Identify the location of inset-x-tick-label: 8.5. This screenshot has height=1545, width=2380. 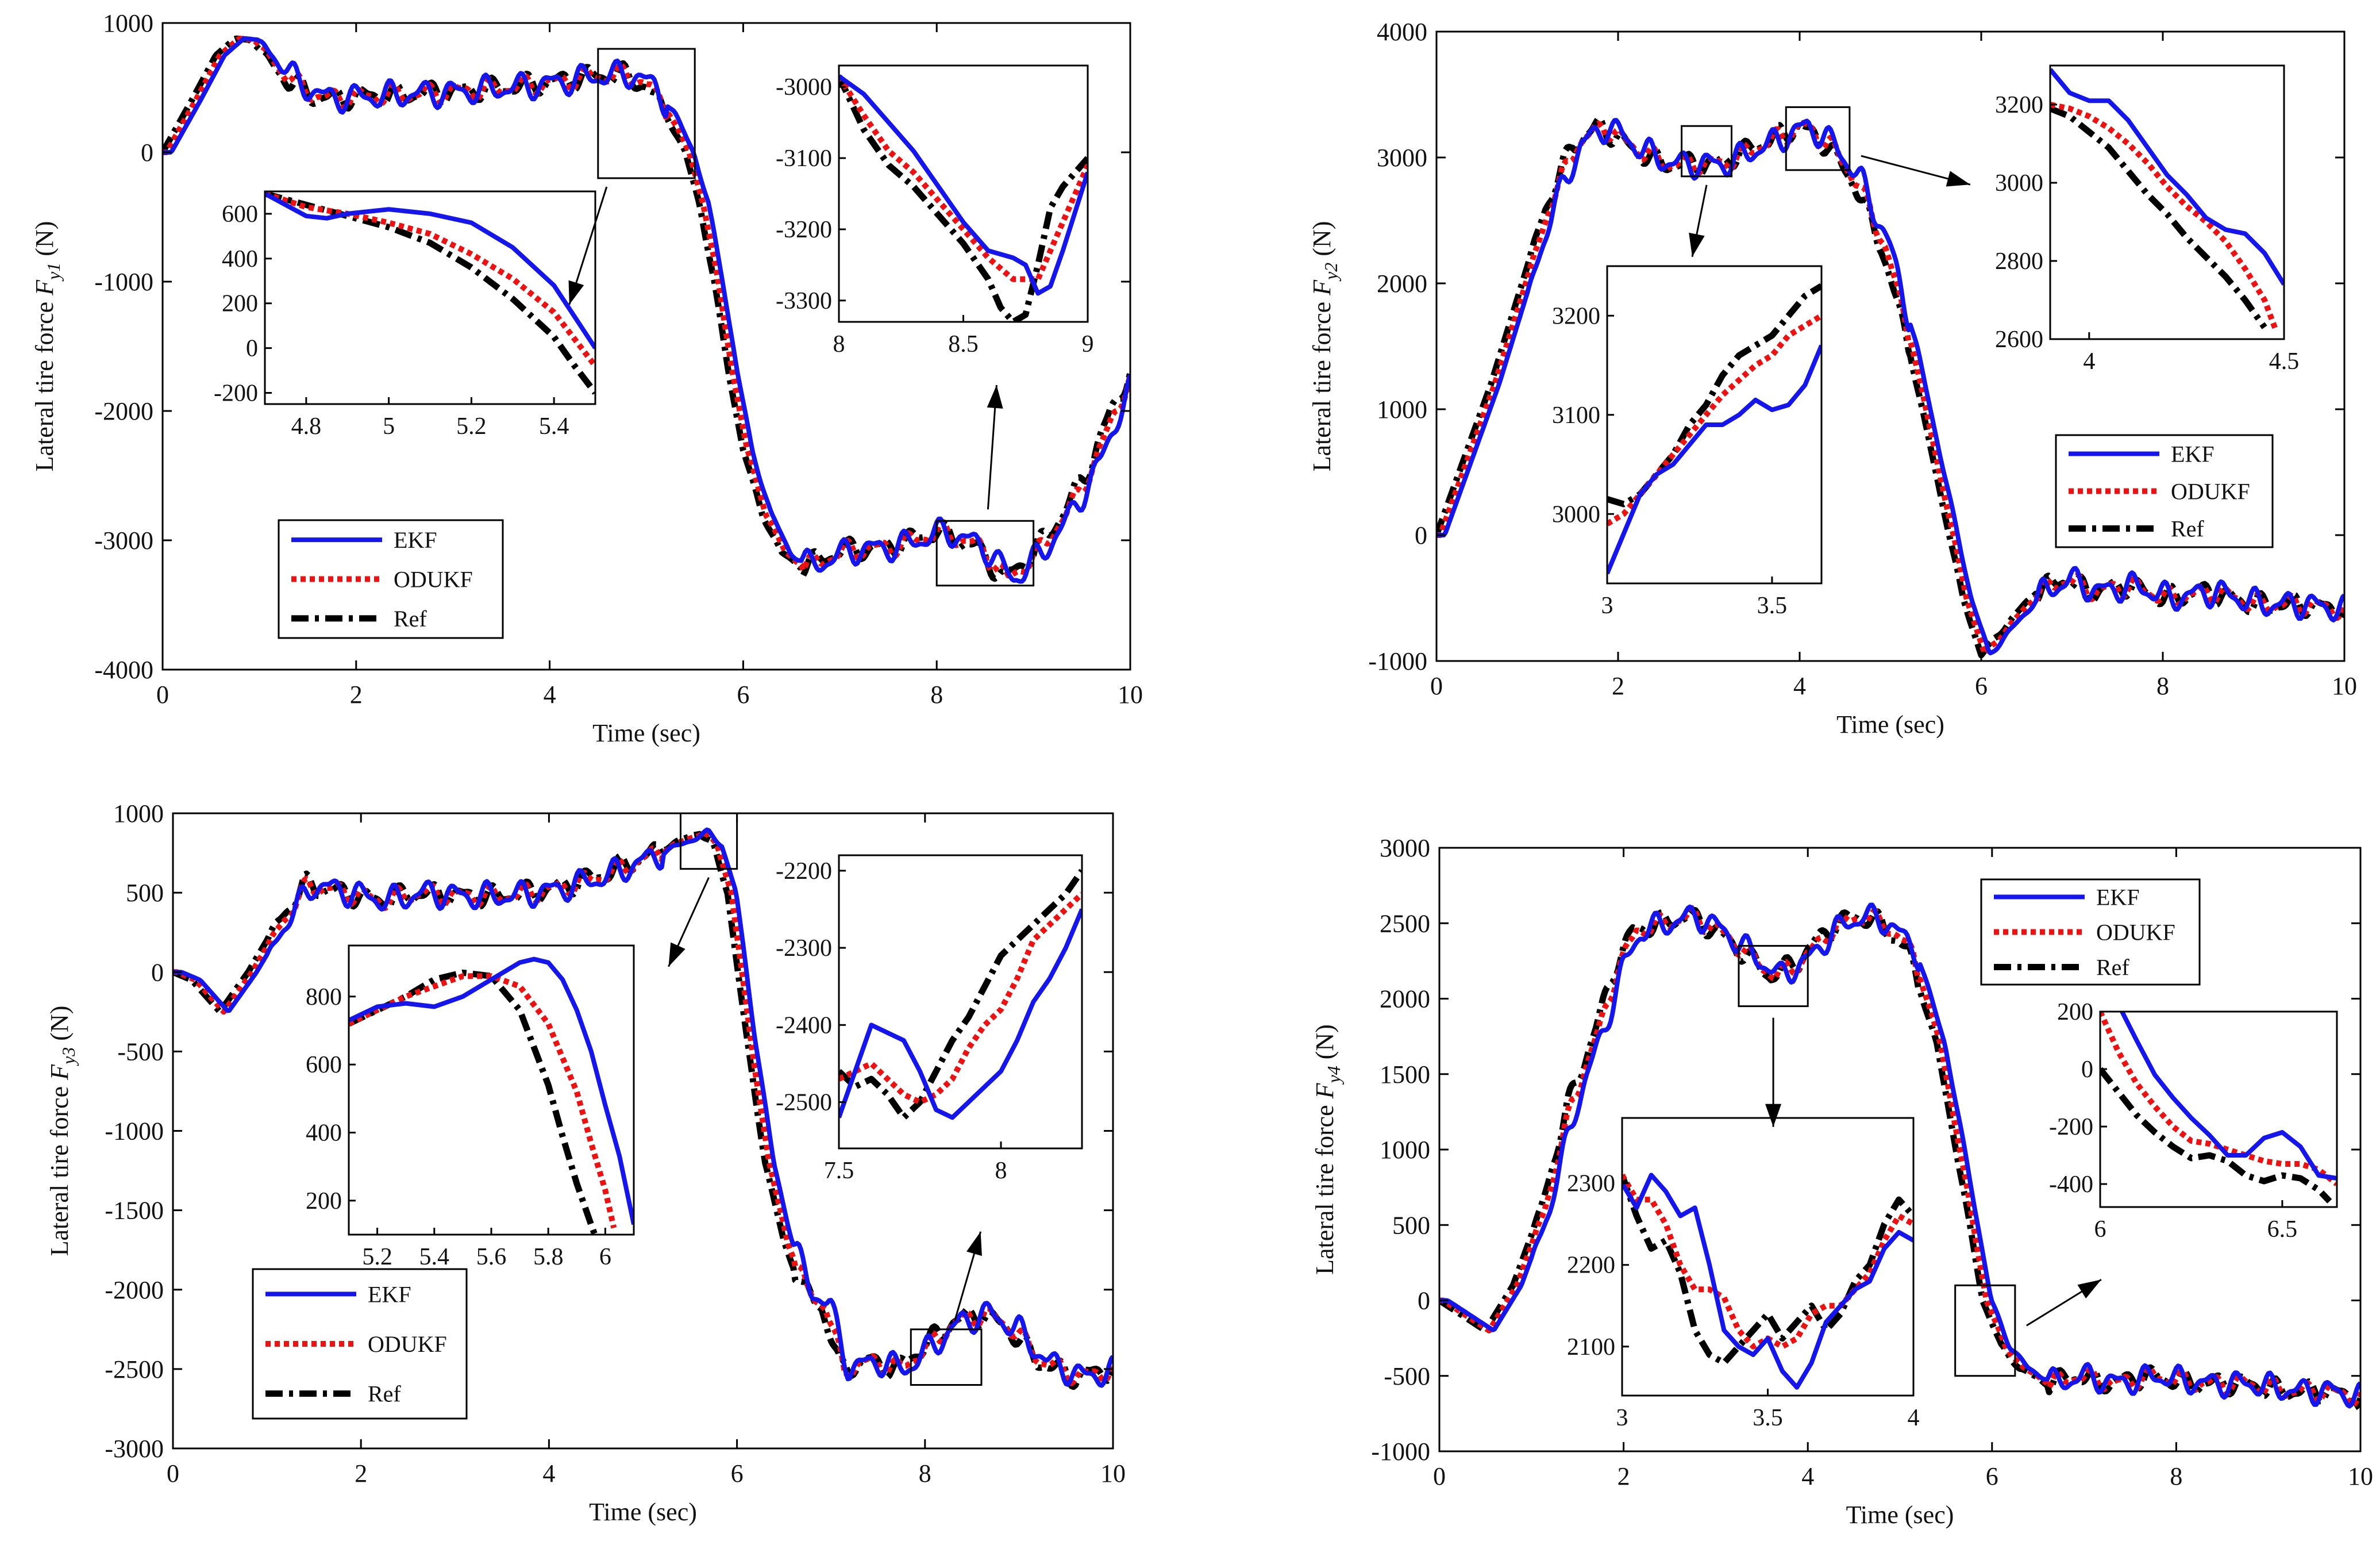
(963, 344).